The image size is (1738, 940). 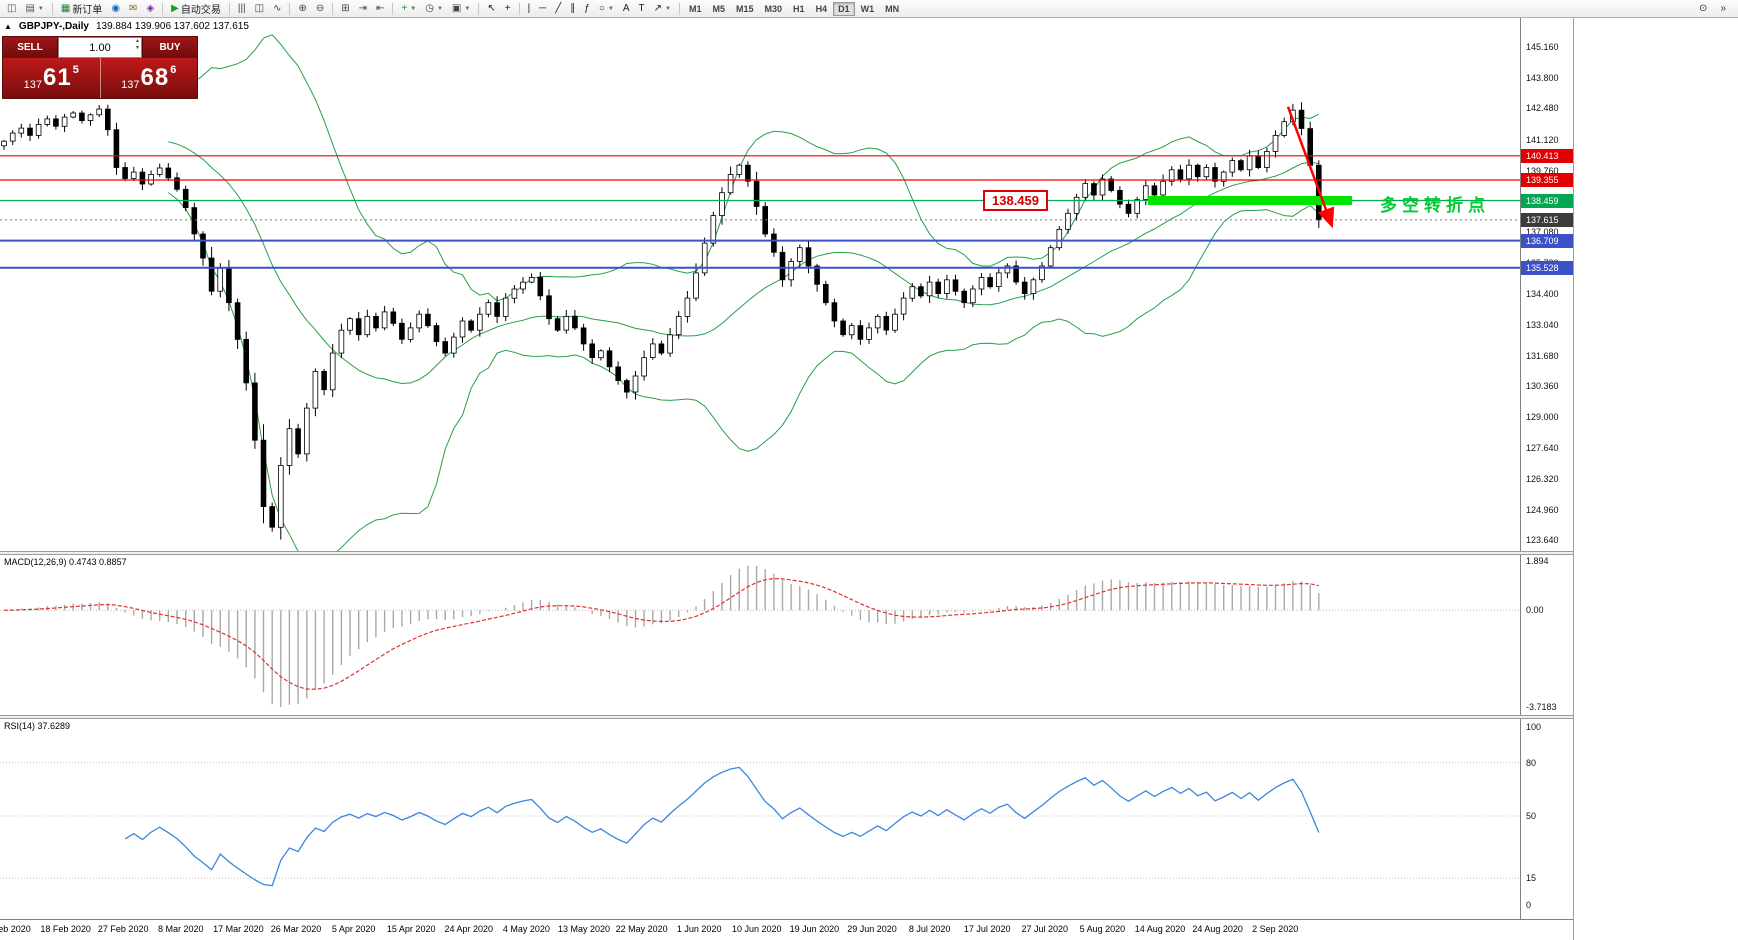 What do you see at coordinates (150, 8) in the screenshot?
I see `market-icon: ◈` at bounding box center [150, 8].